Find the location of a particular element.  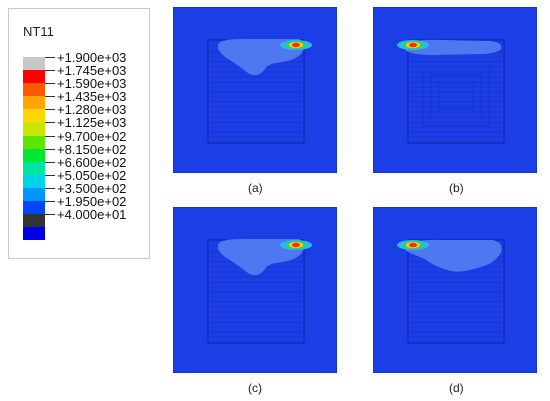

panel-a is located at coordinates (255, 90).